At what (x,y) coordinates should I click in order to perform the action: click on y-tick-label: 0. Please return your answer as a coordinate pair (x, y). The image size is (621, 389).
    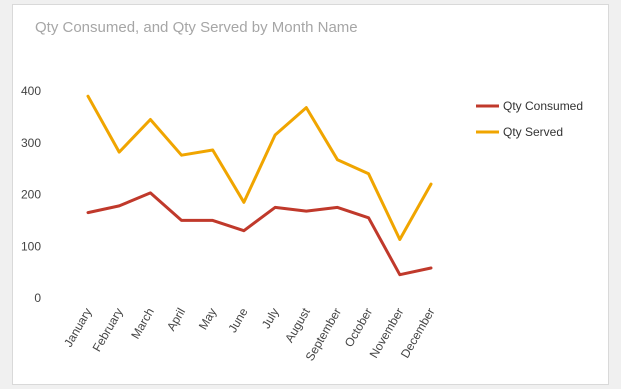
    Looking at the image, I should click on (37, 298).